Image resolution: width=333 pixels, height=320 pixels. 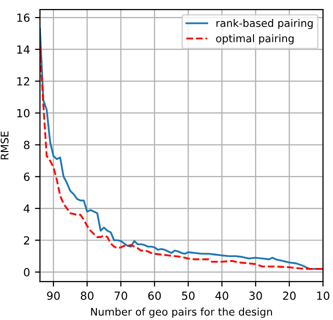 What do you see at coordinates (323, 296) in the screenshot?
I see `x-tick-label: 10` at bounding box center [323, 296].